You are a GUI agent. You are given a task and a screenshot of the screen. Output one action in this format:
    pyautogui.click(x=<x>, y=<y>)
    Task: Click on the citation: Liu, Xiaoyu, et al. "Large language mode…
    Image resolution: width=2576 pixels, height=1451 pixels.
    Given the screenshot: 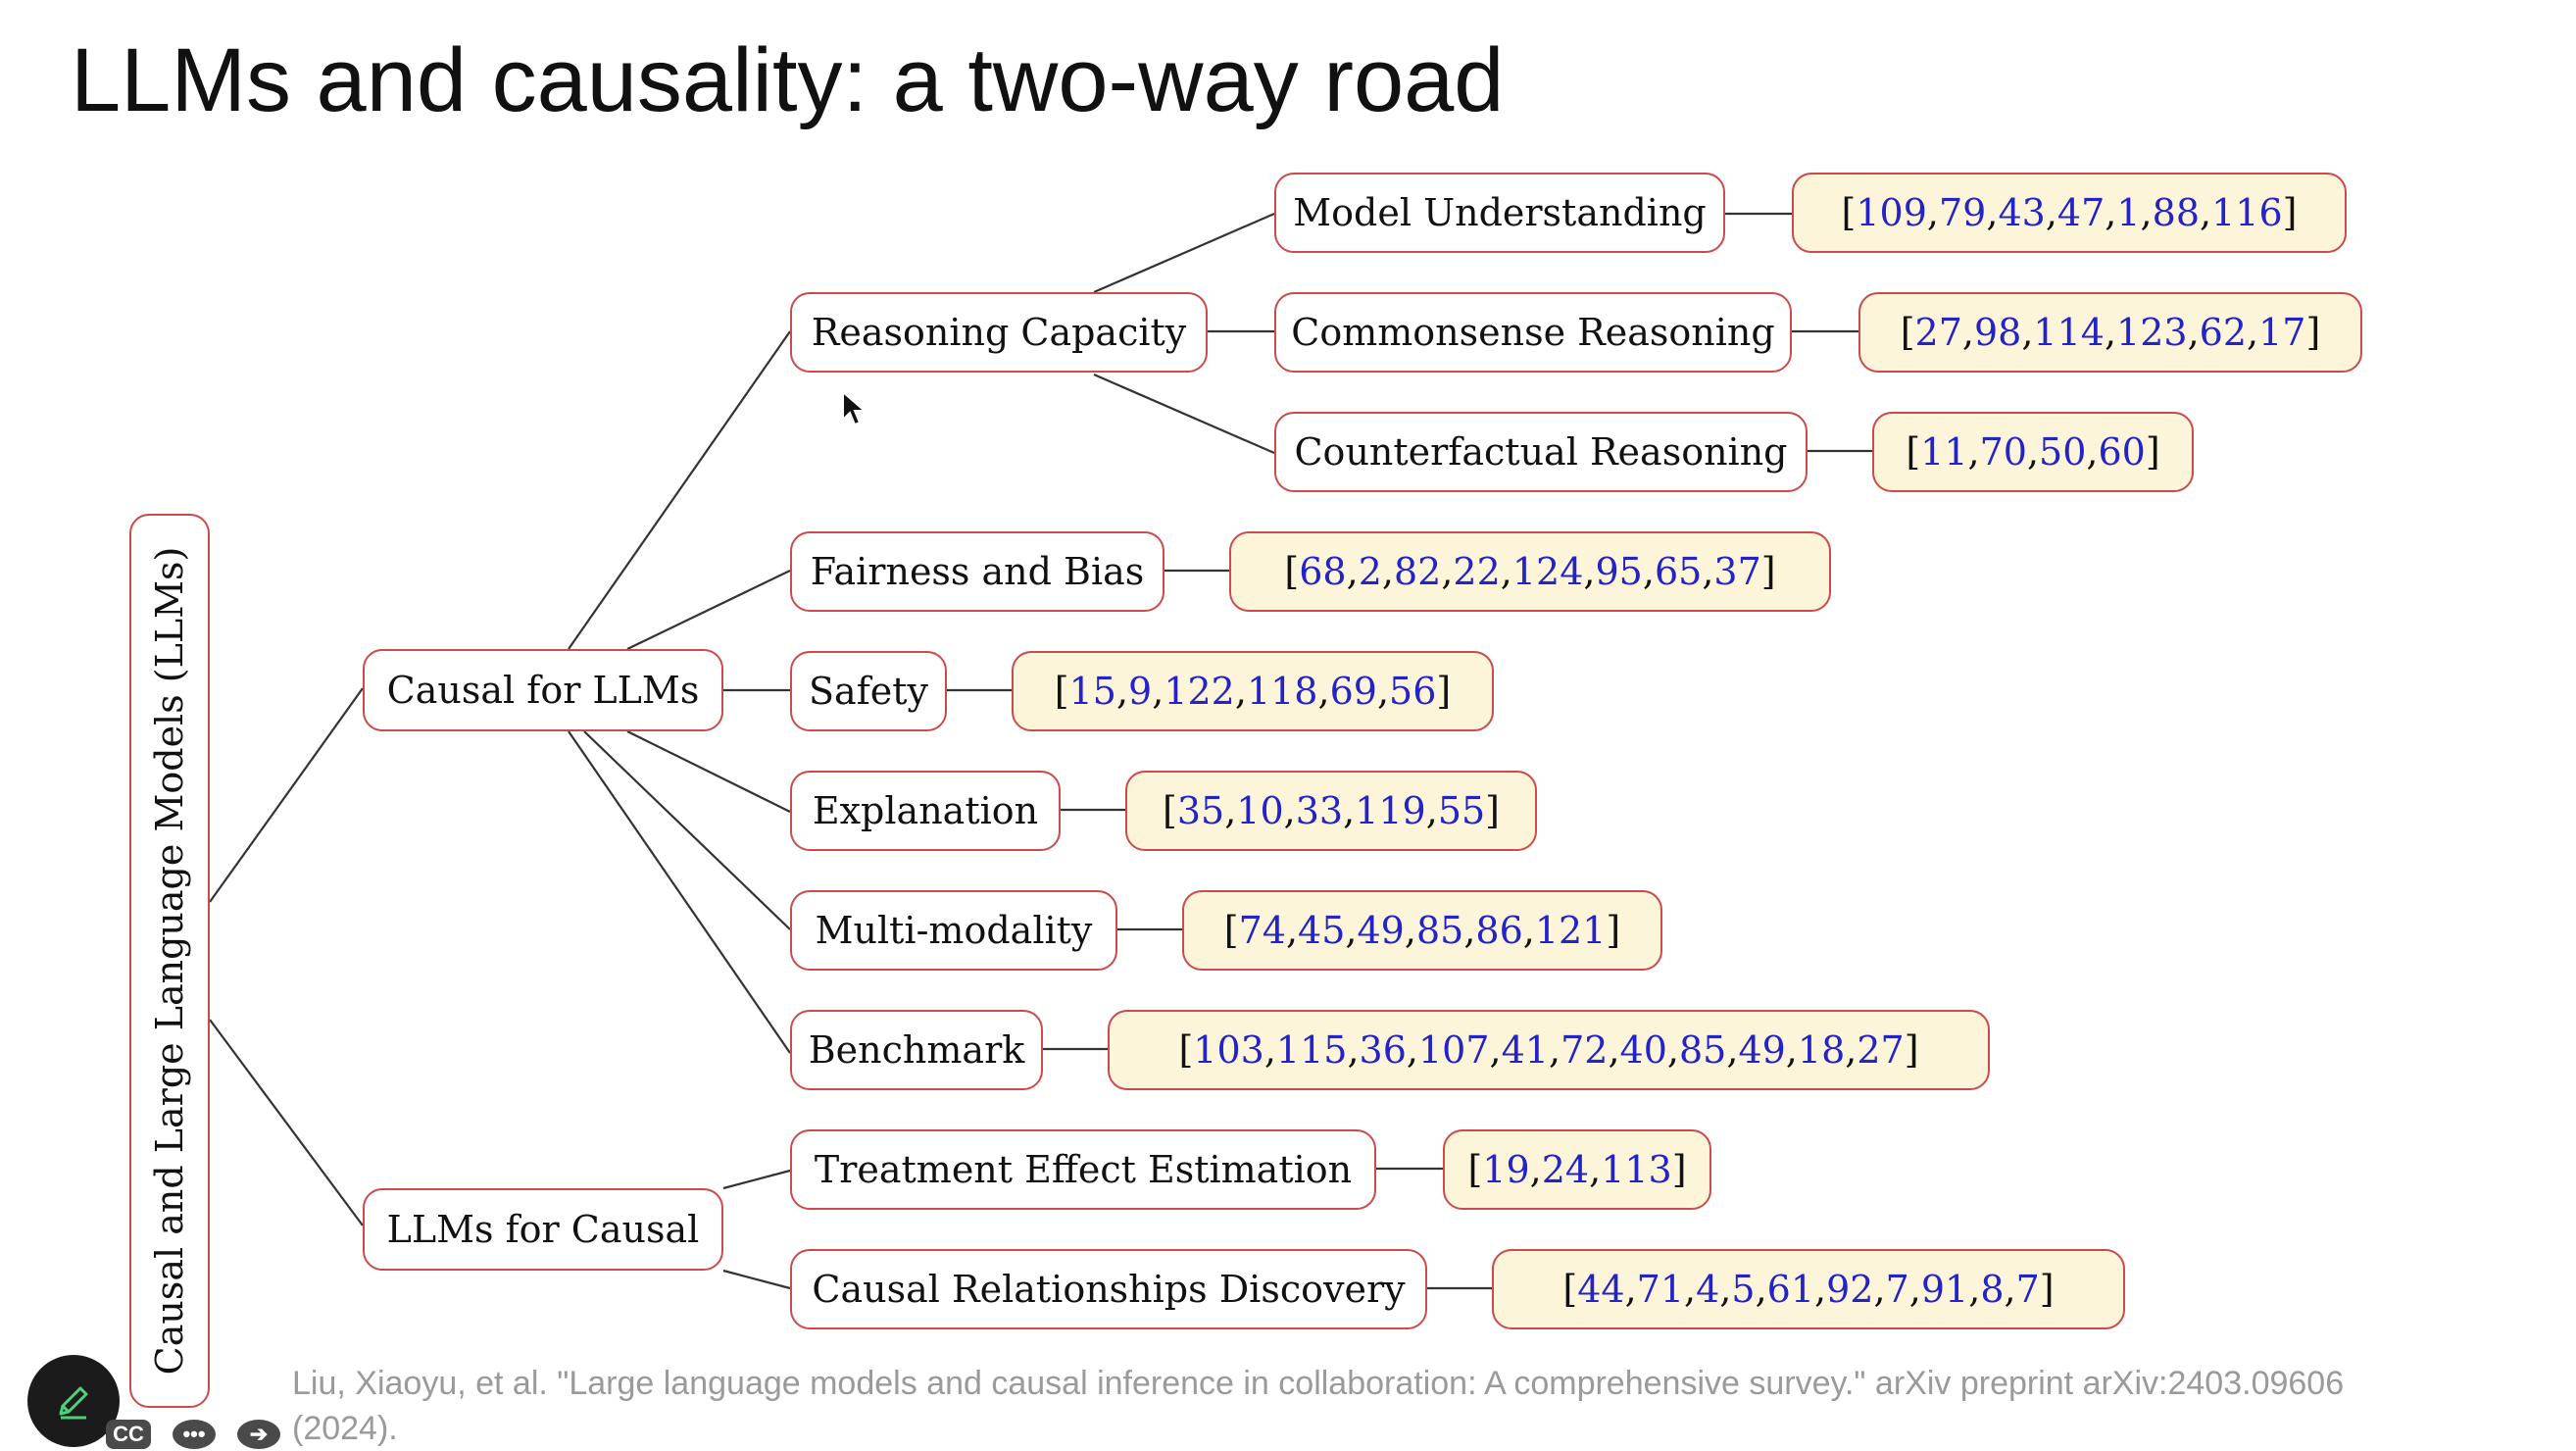 What is the action you would take?
    pyautogui.click(x=1318, y=1406)
    